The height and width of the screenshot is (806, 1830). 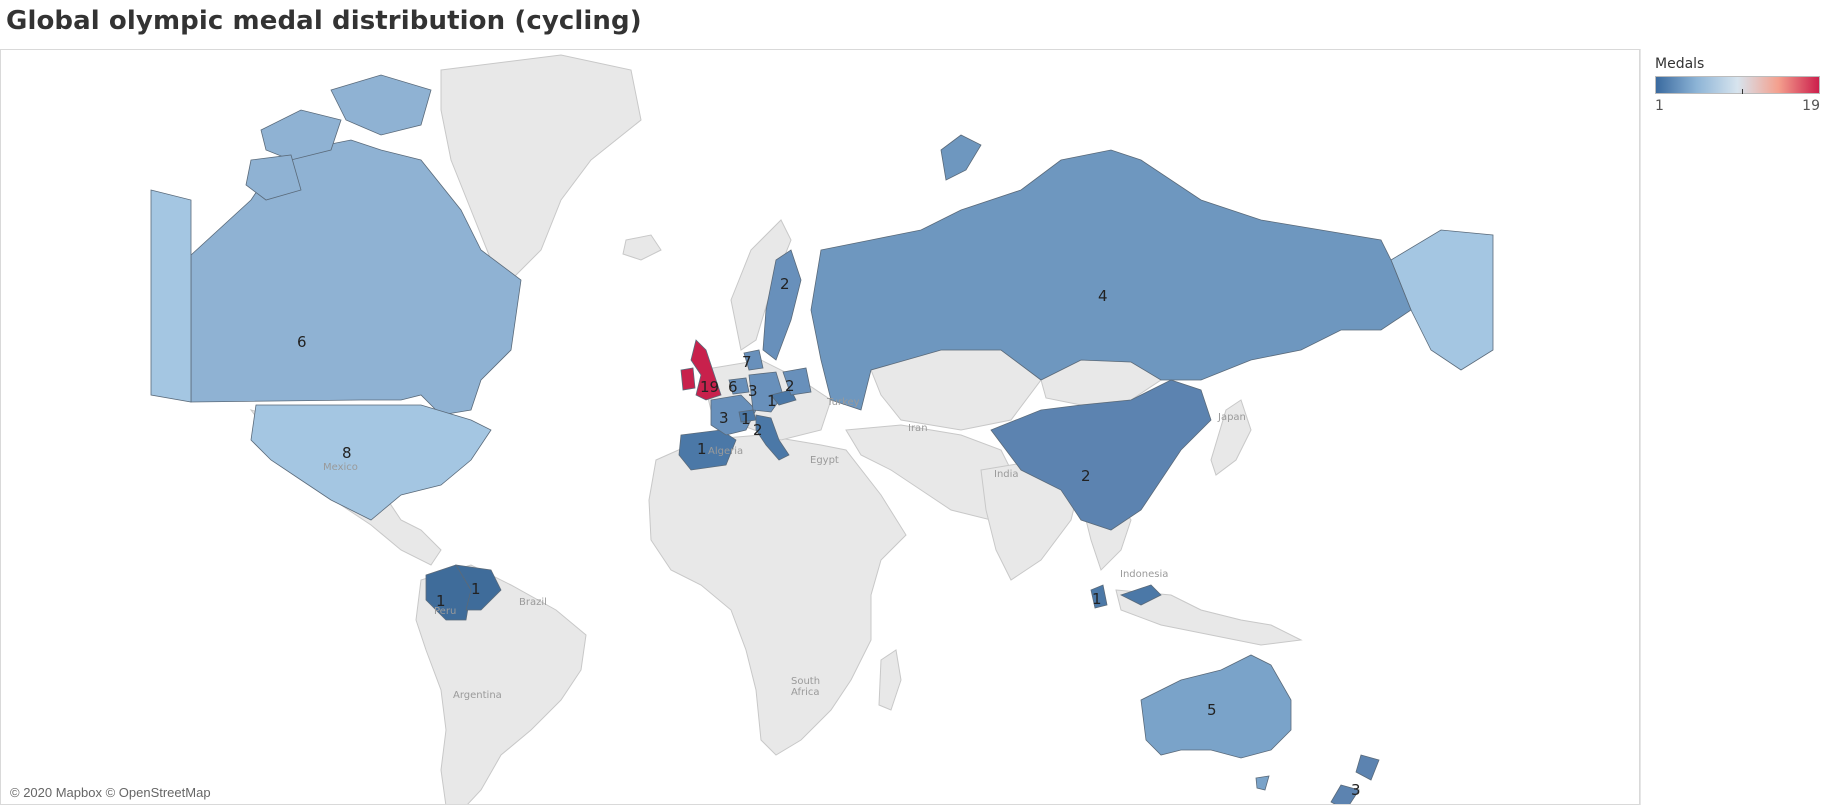 What do you see at coordinates (1680, 64) in the screenshot?
I see `legend-title: Medals` at bounding box center [1680, 64].